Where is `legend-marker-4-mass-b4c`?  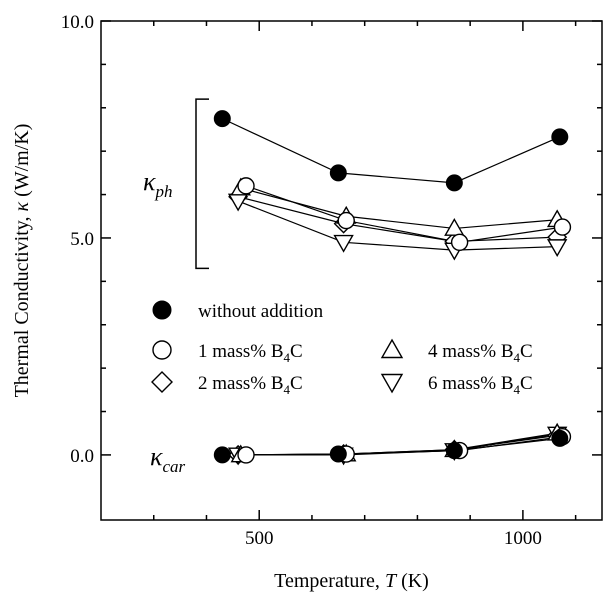 legend-marker-4-mass-b4c is located at coordinates (392, 348).